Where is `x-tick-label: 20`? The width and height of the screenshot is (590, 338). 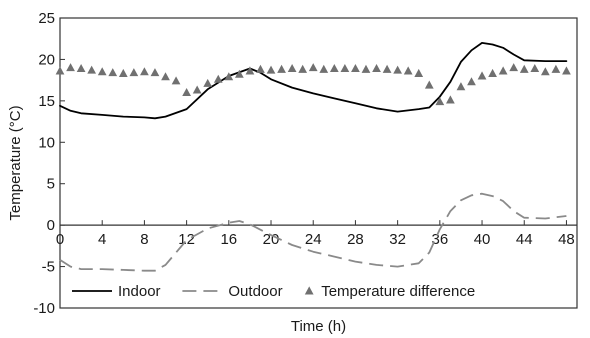
x-tick-label: 20 is located at coordinates (271, 239).